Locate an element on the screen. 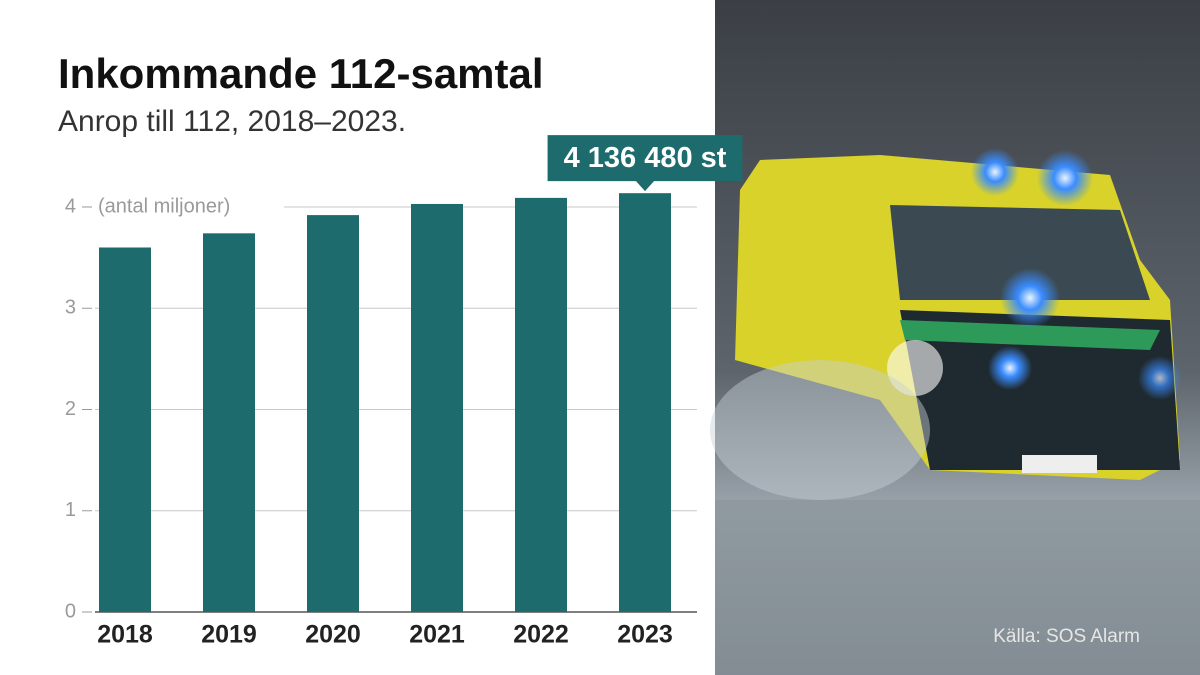  x-tick-label: 2019 is located at coordinates (229, 635).